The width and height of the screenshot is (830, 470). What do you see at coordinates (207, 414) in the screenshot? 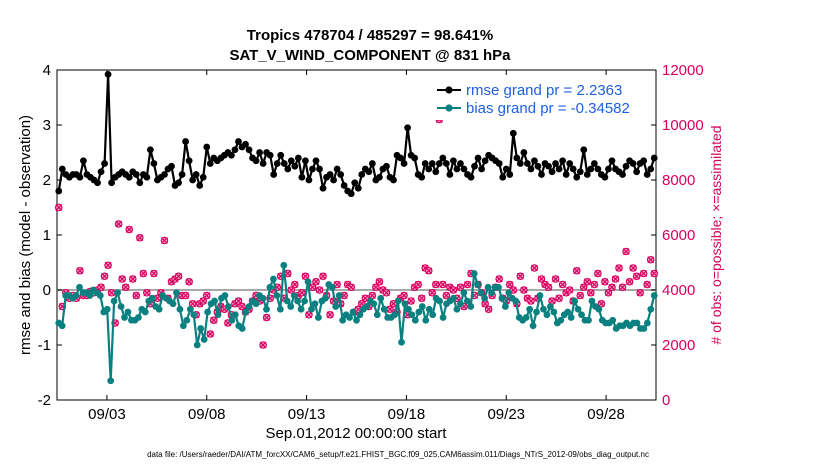
I see `x-tick-label: 09/08` at bounding box center [207, 414].